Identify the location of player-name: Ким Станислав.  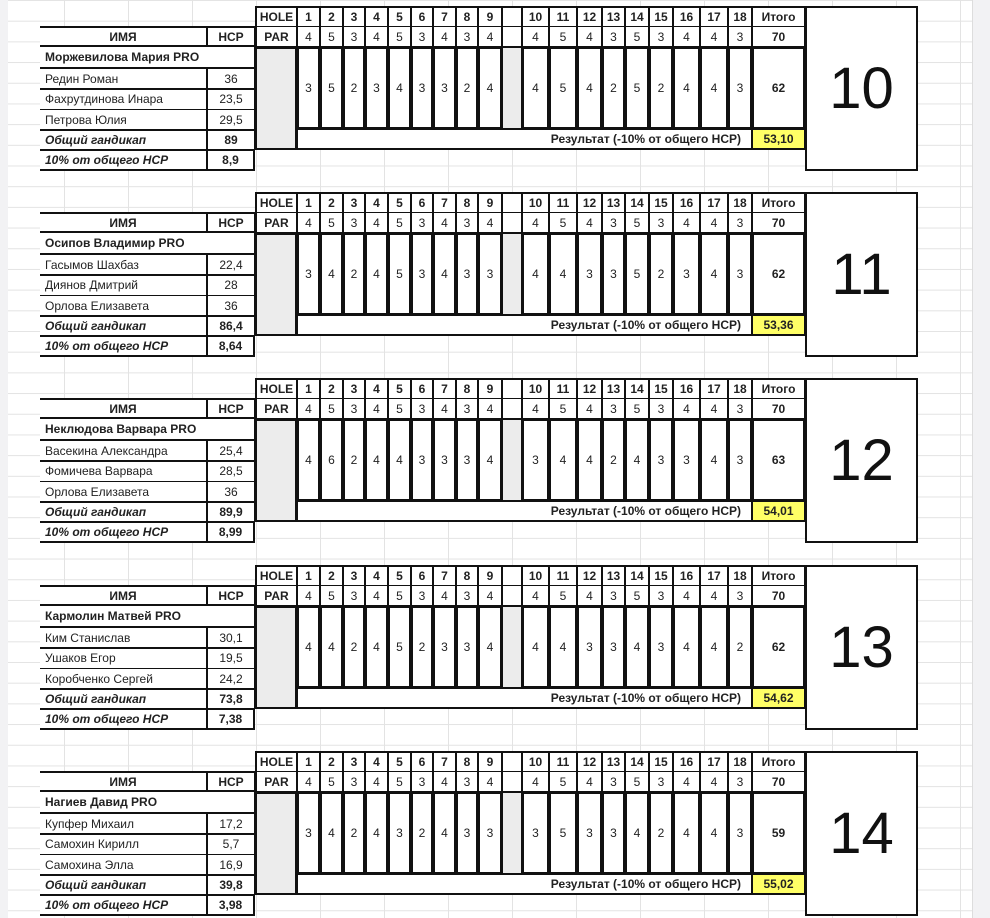
(123, 637).